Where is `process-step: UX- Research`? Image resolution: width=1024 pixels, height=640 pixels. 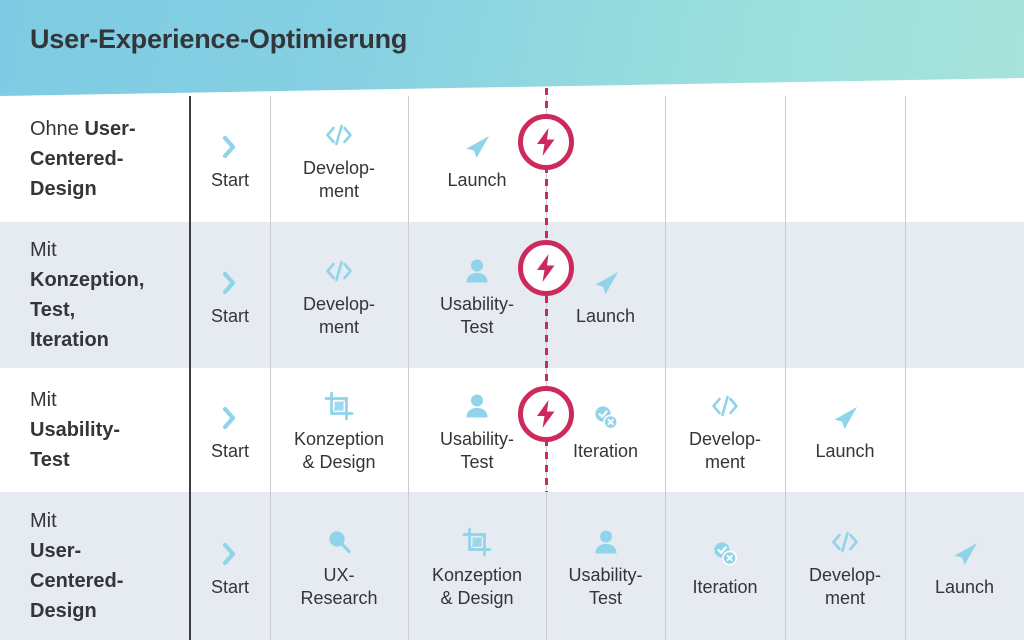 process-step: UX- Research is located at coordinates (339, 566).